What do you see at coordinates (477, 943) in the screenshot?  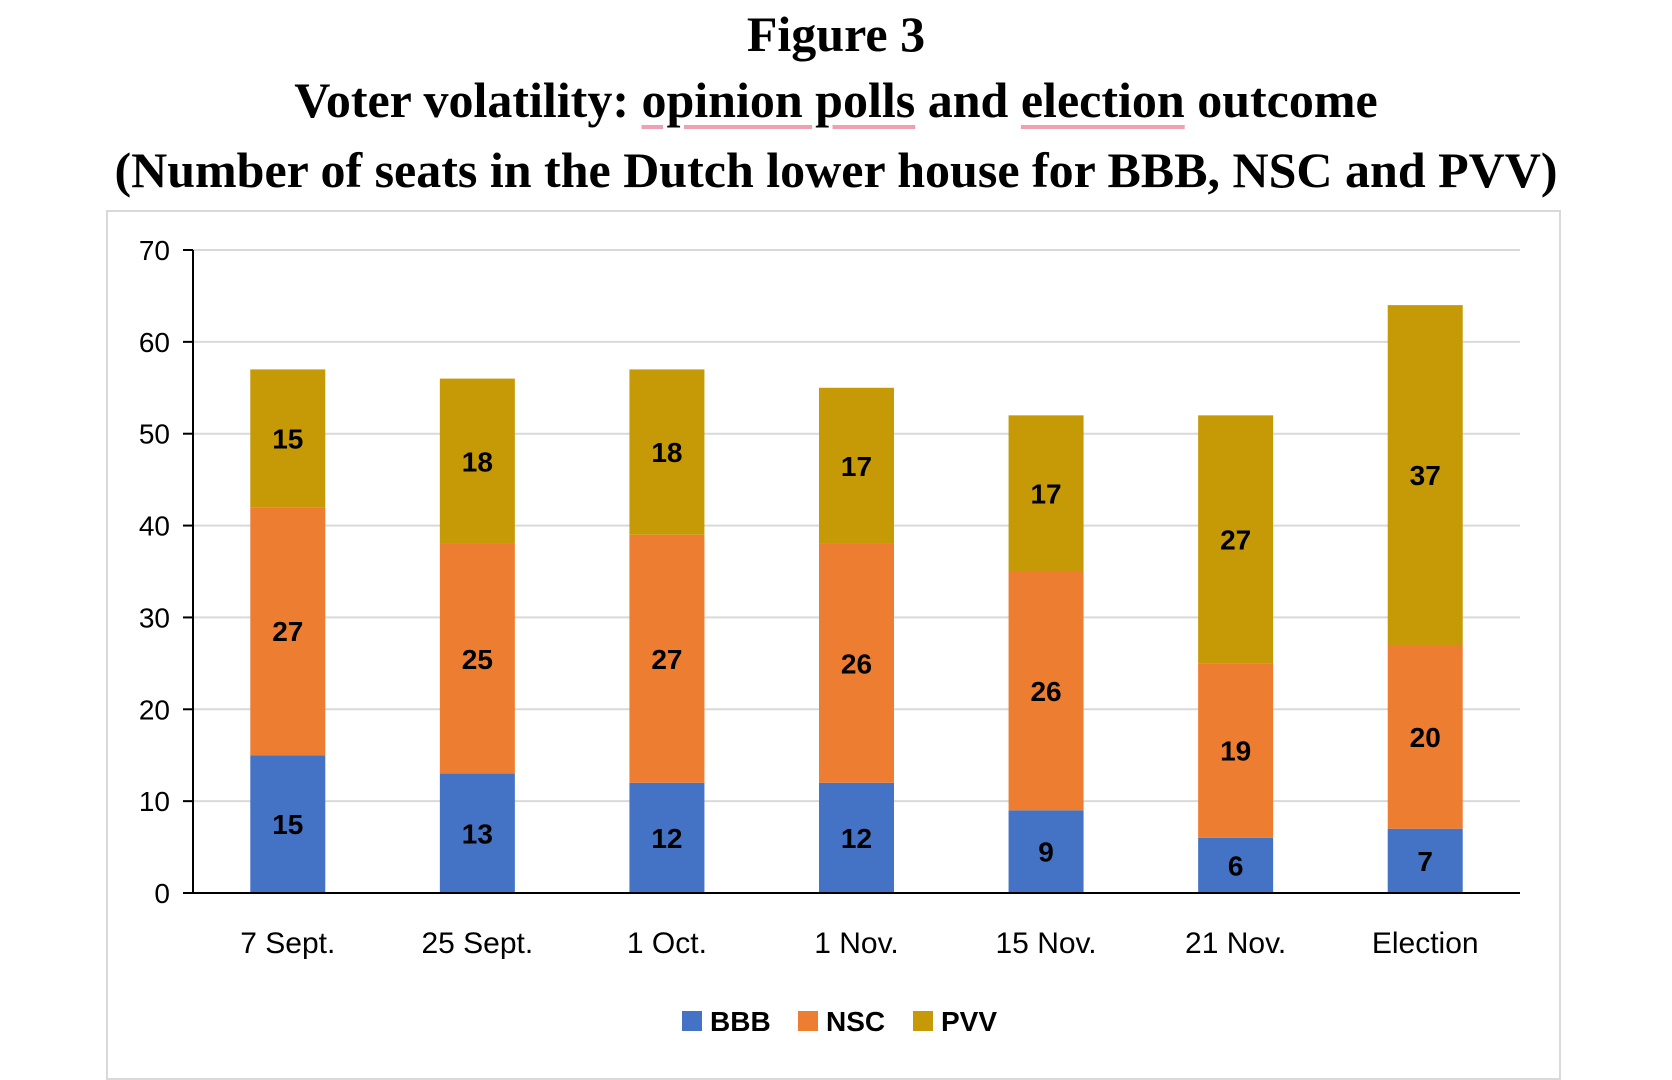 I see `x-tick-label: 25 Sept.` at bounding box center [477, 943].